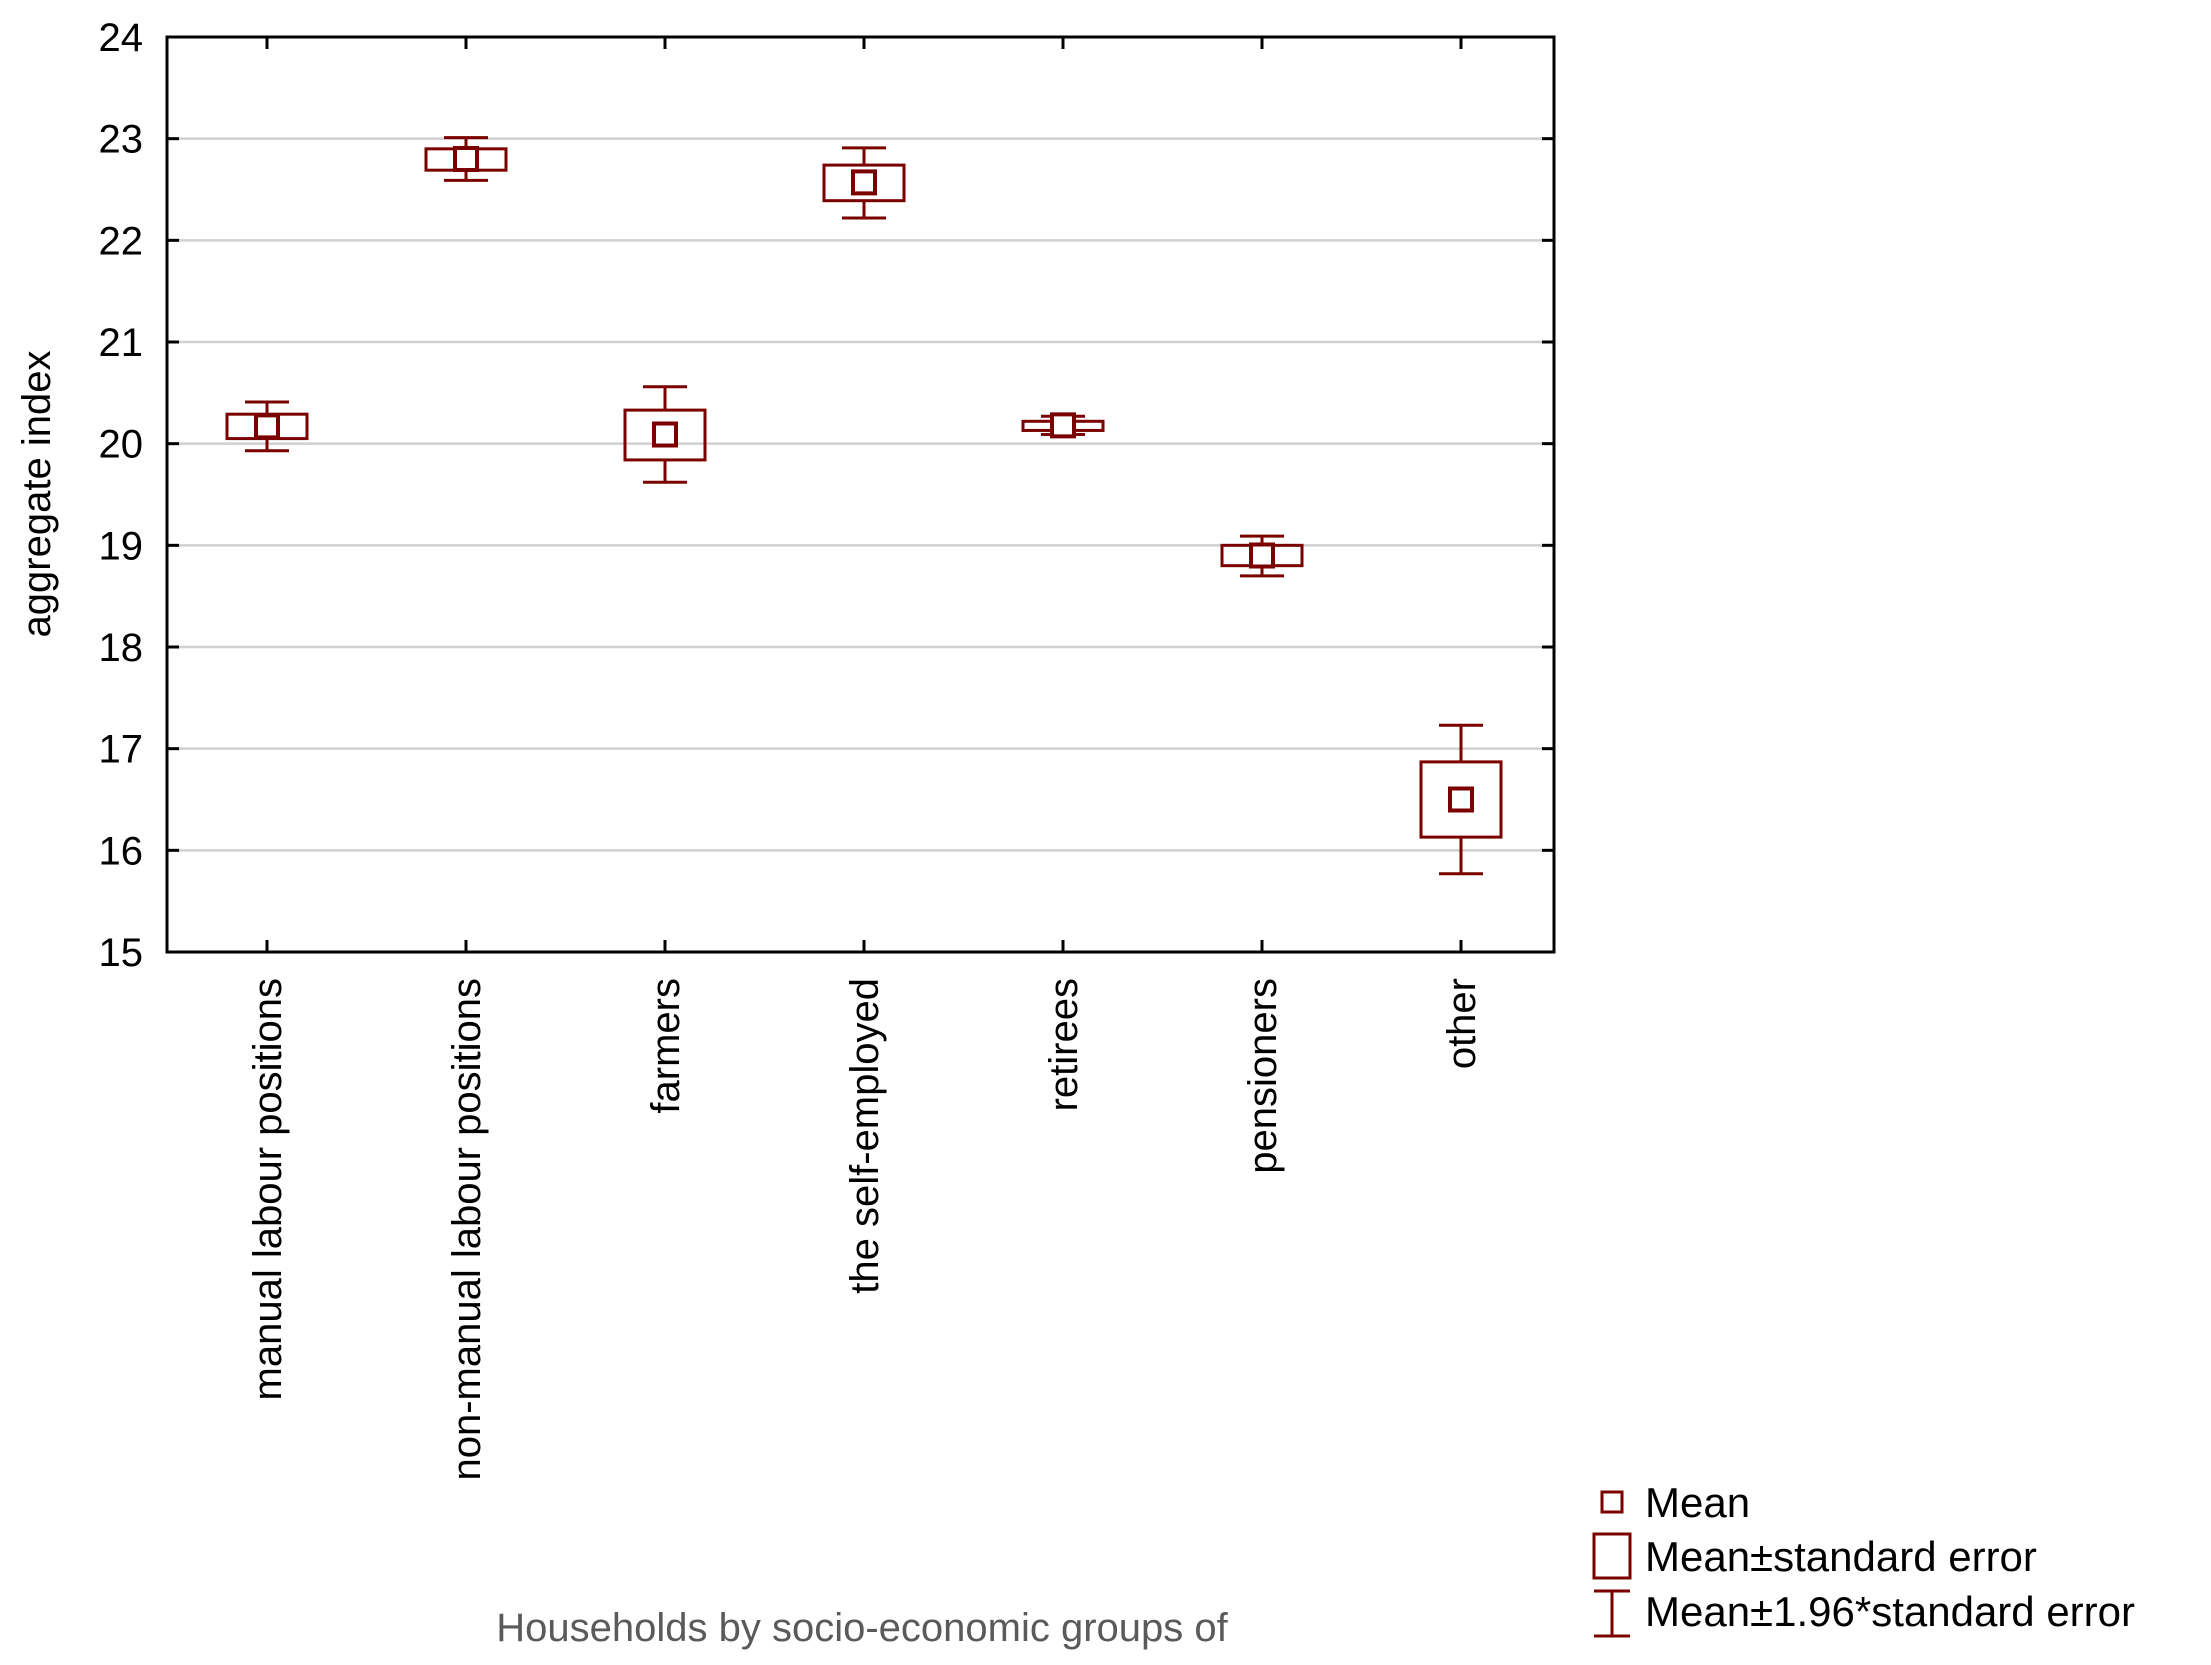  Describe the element at coordinates (268, 1189) in the screenshot. I see `x-category-label: manual labour positions` at that location.